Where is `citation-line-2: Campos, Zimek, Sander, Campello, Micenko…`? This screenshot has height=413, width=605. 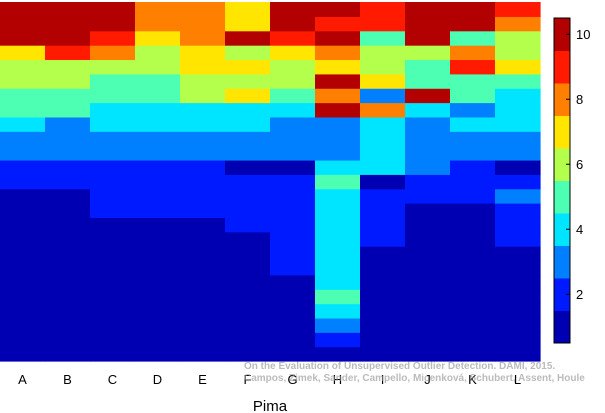 citation-line-2: Campos, Zimek, Sander, Campello, Micenko… is located at coordinates (414, 378).